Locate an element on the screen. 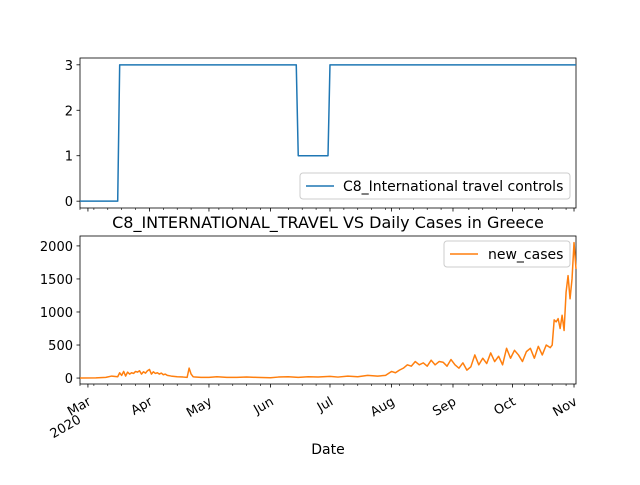 The width and height of the screenshot is (640, 485). top-y-tick-label: 0 is located at coordinates (69, 202).